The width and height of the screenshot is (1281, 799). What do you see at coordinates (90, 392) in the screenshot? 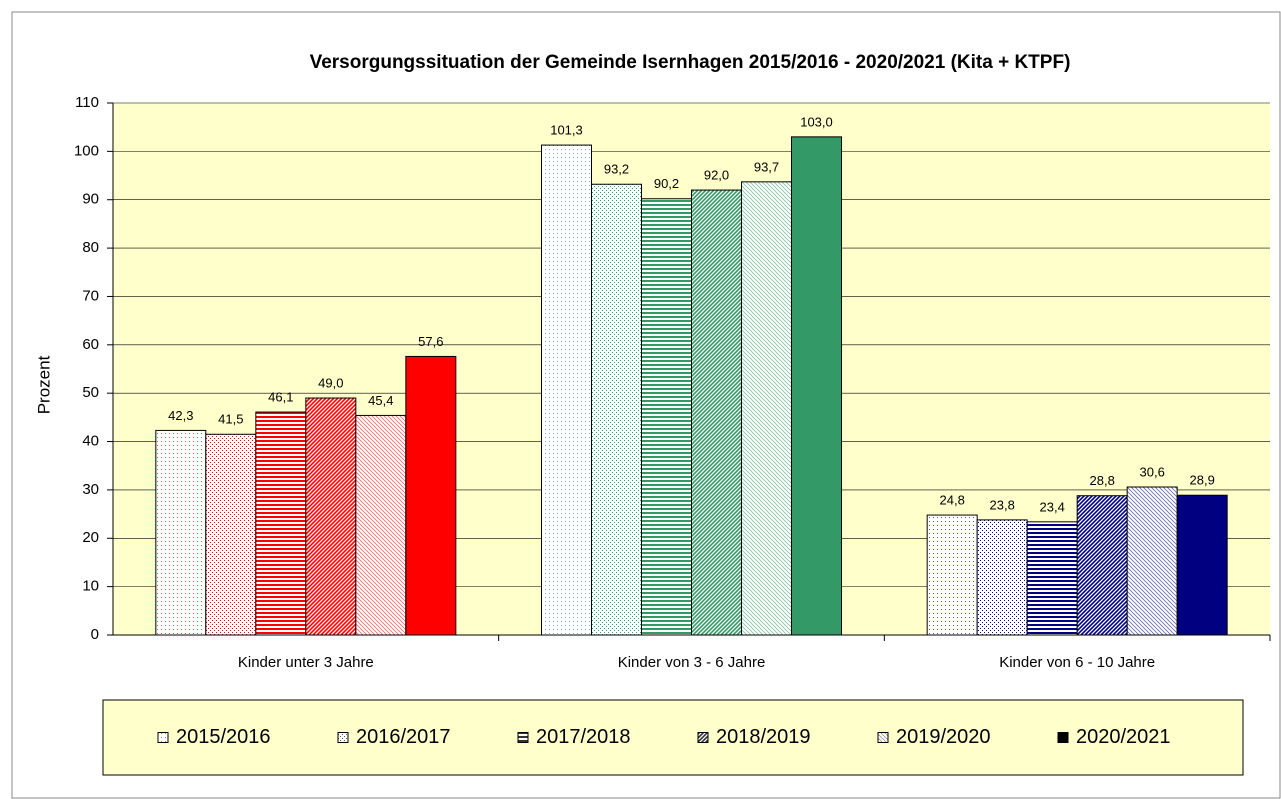
I see `y-tick-label: 50` at bounding box center [90, 392].